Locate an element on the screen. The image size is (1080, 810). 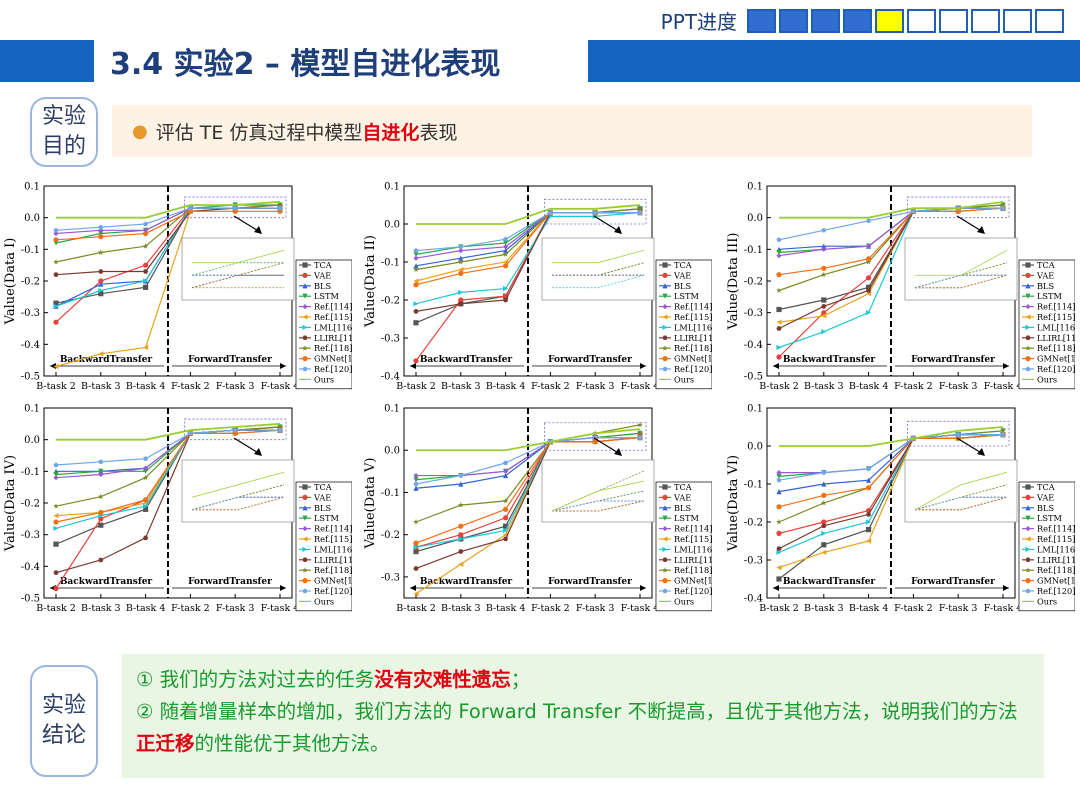
x-tick-label-5: F-task 4 is located at coordinates (1003, 386).